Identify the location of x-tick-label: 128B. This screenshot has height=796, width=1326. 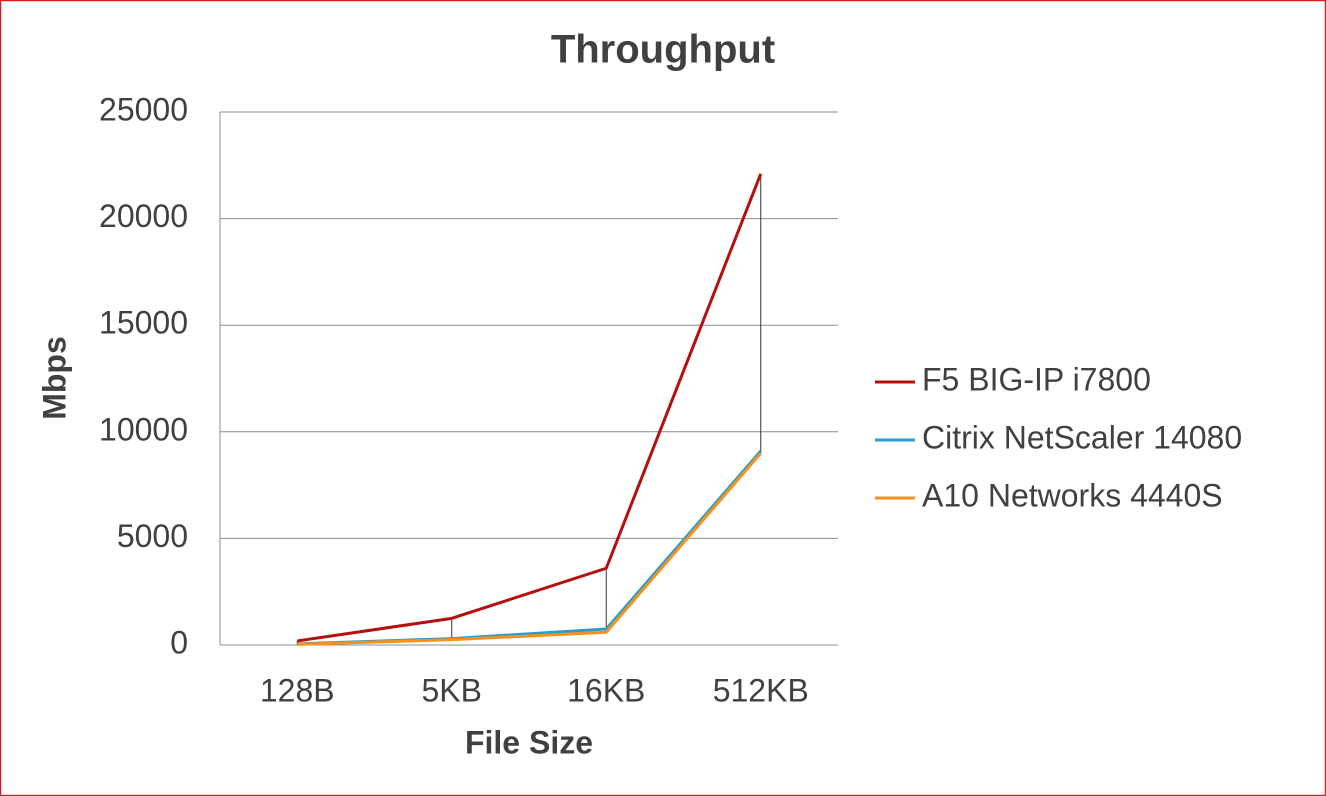
(297, 690).